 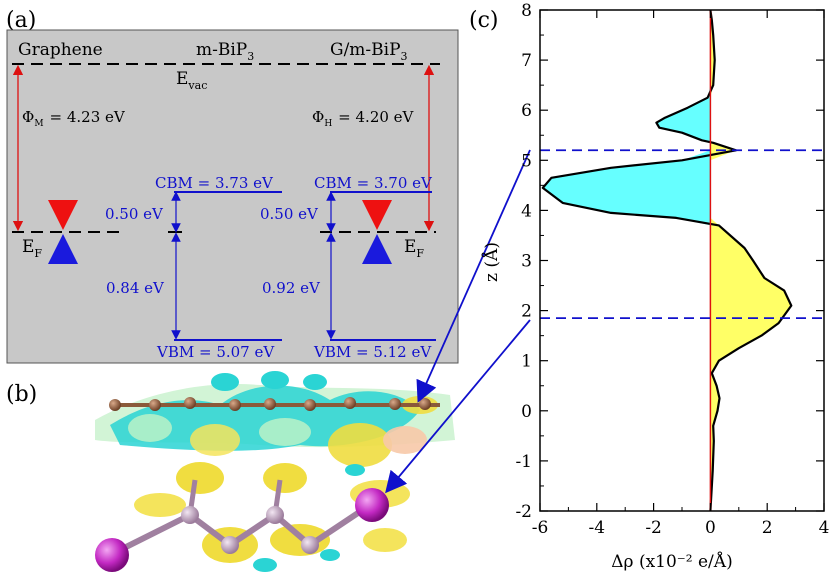 I want to click on y-tick-label: 4, so click(x=526, y=211).